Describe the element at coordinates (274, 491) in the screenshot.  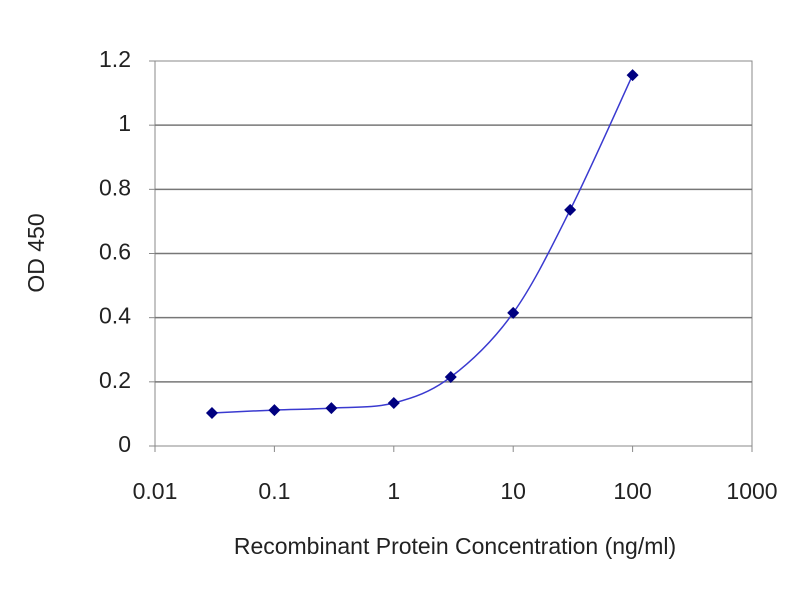
I see `x-tick-label: 0.1` at that location.